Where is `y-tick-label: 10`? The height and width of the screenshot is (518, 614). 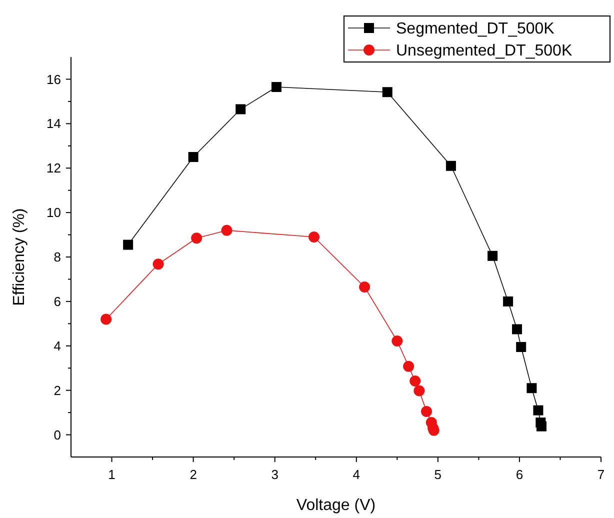 y-tick-label: 10 is located at coordinates (53, 212).